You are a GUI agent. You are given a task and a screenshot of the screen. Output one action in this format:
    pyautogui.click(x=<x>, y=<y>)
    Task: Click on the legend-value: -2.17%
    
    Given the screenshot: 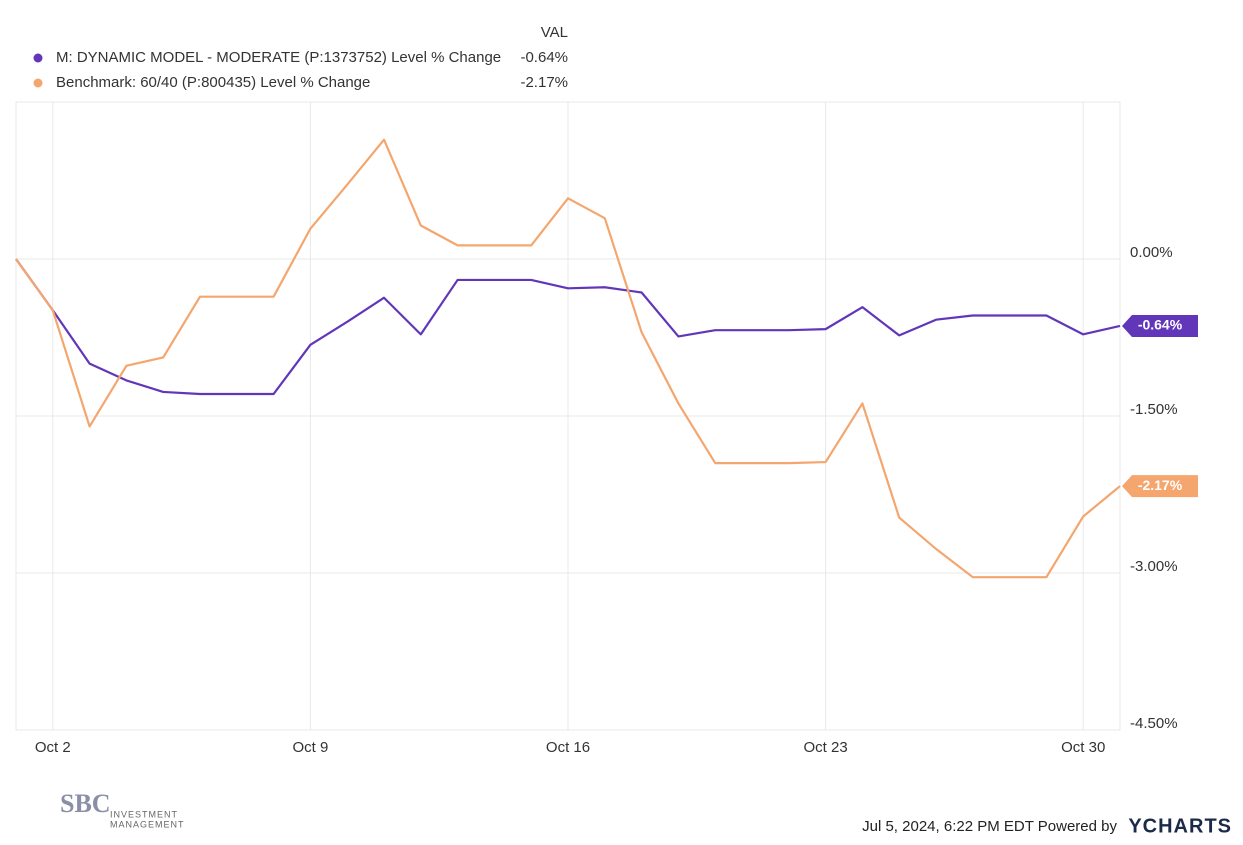 What is the action you would take?
    pyautogui.click(x=544, y=82)
    